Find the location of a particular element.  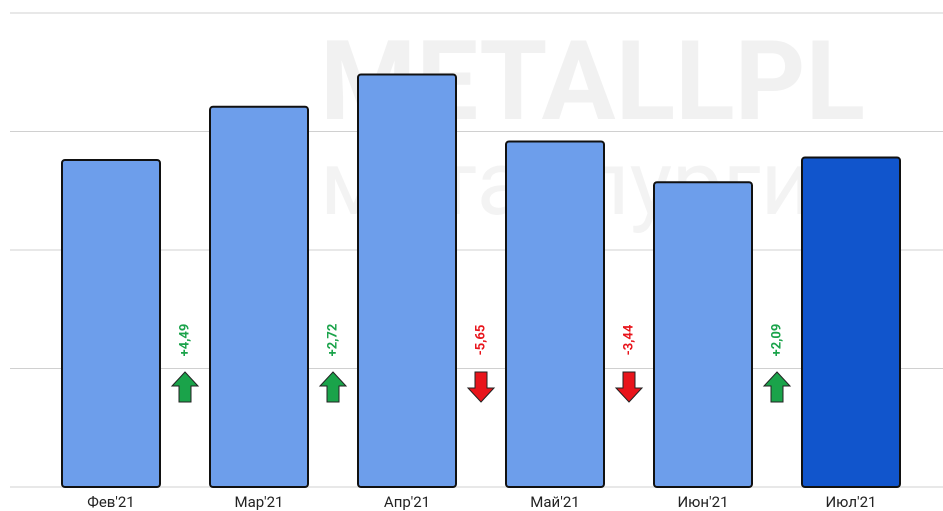

change-label: -5,65 is located at coordinates (480, 340).